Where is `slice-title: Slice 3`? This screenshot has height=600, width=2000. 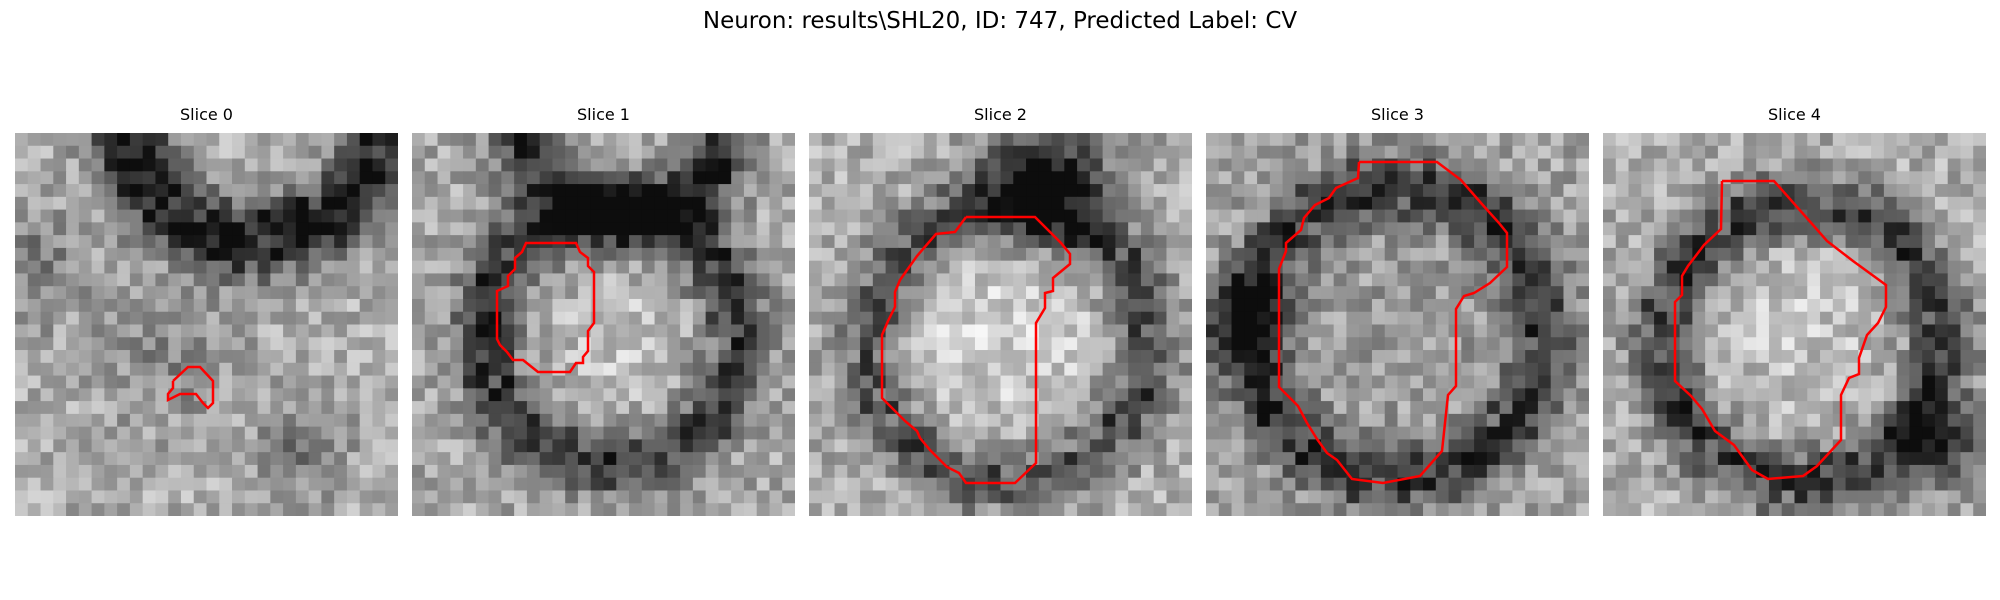 slice-title: Slice 3 is located at coordinates (1397, 114).